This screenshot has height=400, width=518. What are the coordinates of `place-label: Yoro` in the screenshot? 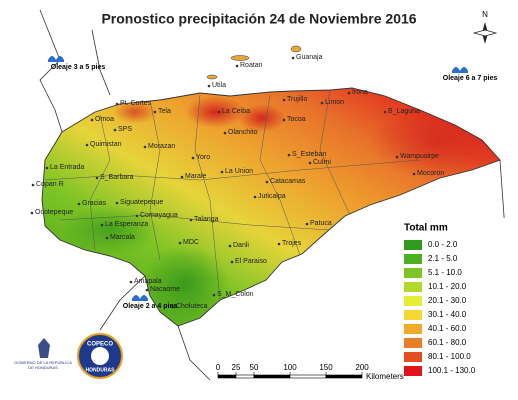 It's located at (203, 157).